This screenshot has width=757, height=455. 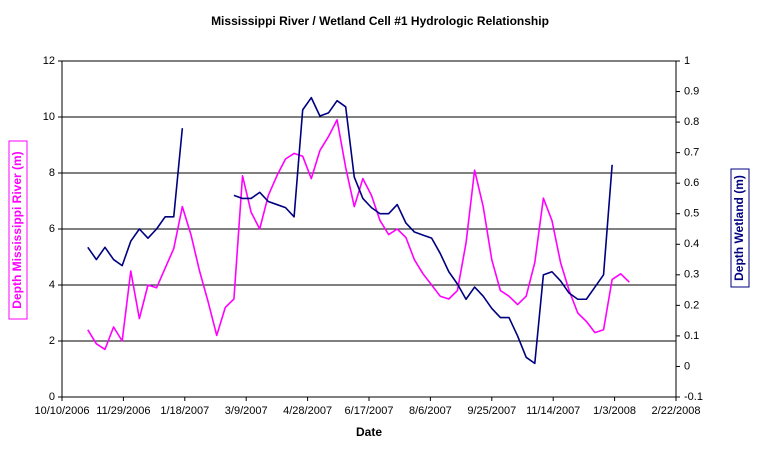 I want to click on y2-tick-label: 0.6, so click(x=691, y=183).